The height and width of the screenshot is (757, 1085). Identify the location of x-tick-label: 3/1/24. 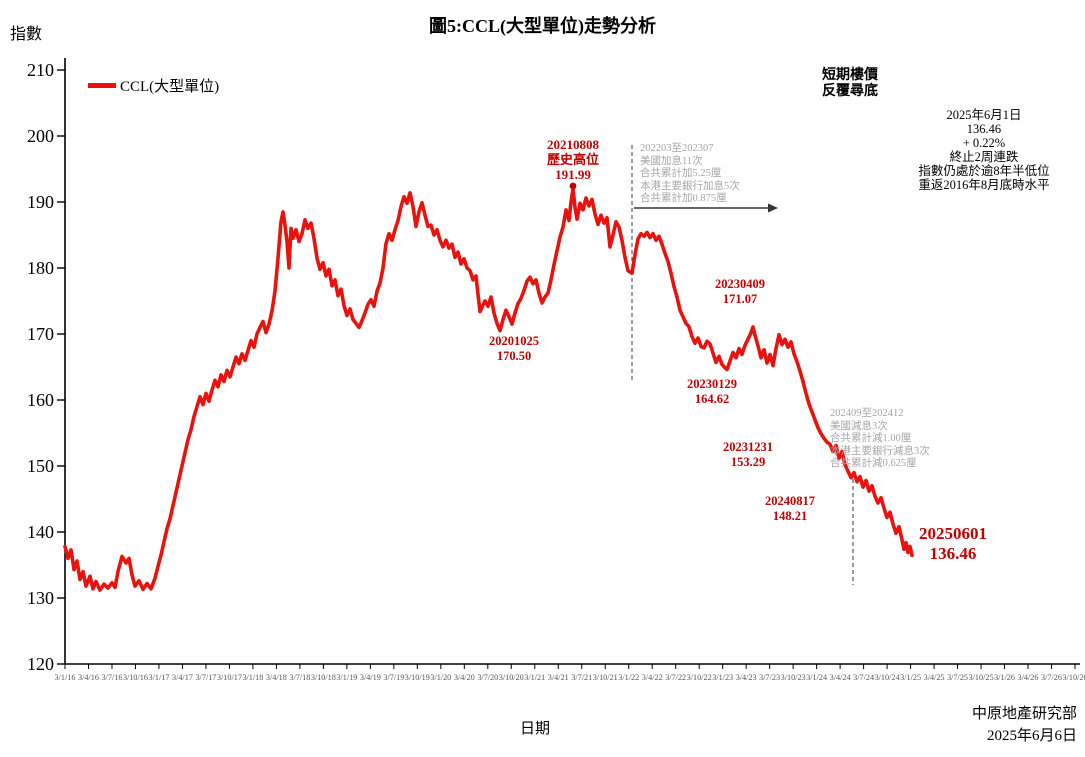
(816, 677).